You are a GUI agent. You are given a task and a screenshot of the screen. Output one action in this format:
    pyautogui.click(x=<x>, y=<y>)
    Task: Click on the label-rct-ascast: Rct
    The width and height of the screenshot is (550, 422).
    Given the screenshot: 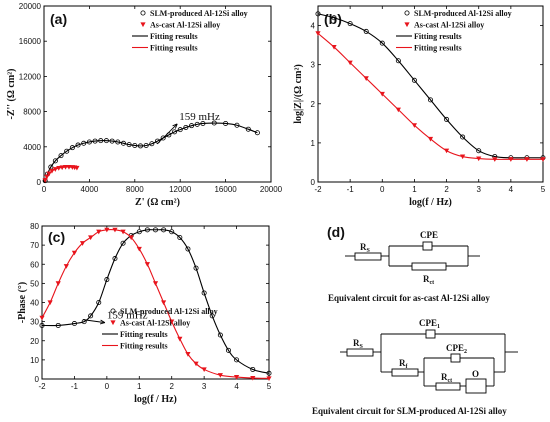 What is the action you would take?
    pyautogui.click(x=428, y=280)
    